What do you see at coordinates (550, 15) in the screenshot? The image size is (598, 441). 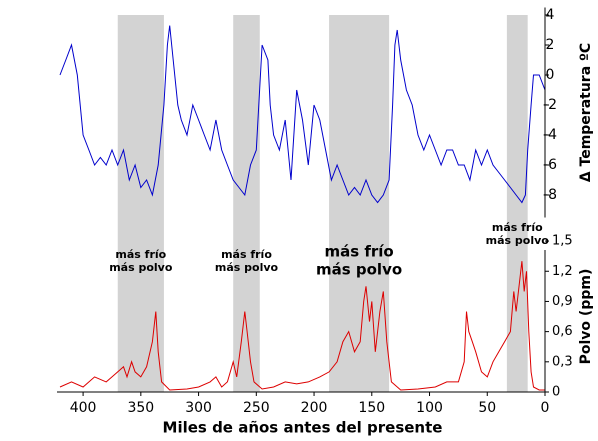 I see `y-tick-label: 4` at bounding box center [550, 15].